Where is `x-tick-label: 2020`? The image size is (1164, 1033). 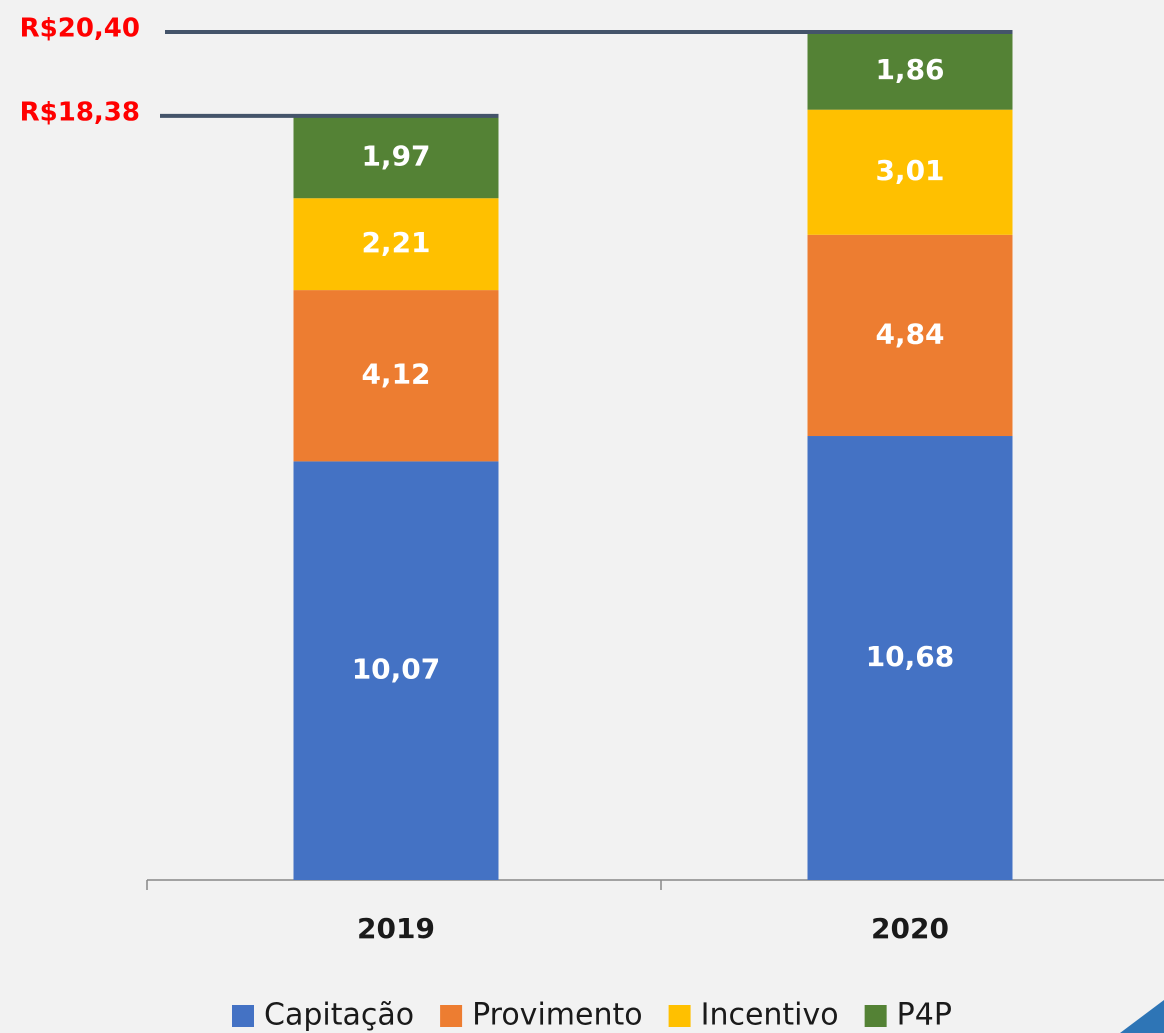 x-tick-label: 2020 is located at coordinates (910, 928).